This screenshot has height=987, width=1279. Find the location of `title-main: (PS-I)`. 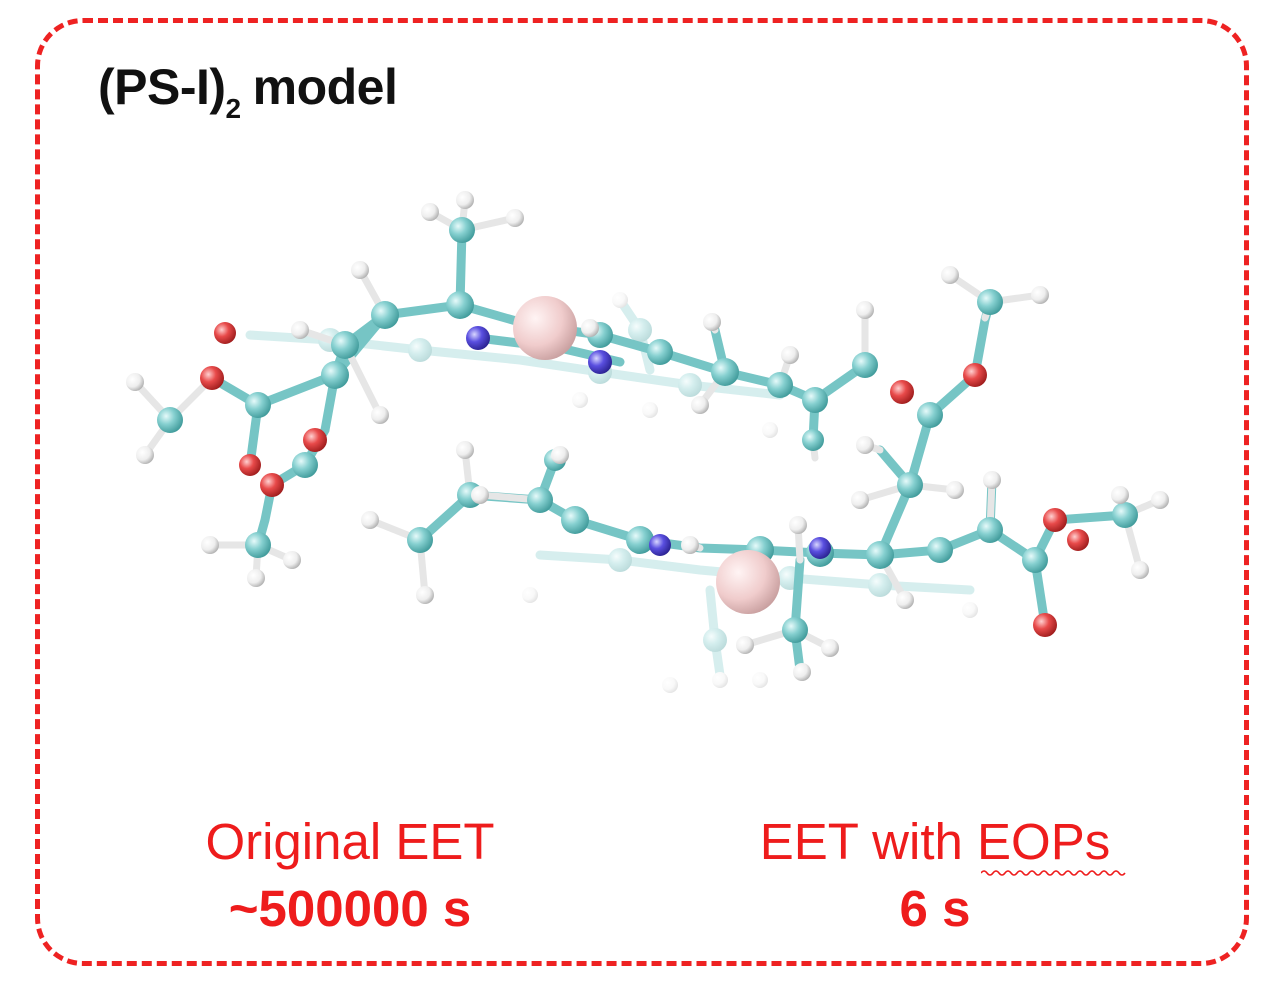

title-main: (PS-I) is located at coordinates (162, 87).